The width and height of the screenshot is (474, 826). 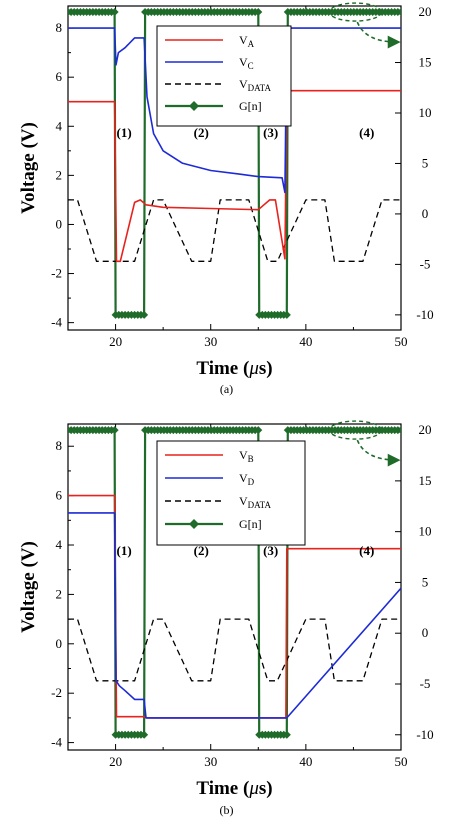 I want to click on series-line-vc, so click(x=234, y=110).